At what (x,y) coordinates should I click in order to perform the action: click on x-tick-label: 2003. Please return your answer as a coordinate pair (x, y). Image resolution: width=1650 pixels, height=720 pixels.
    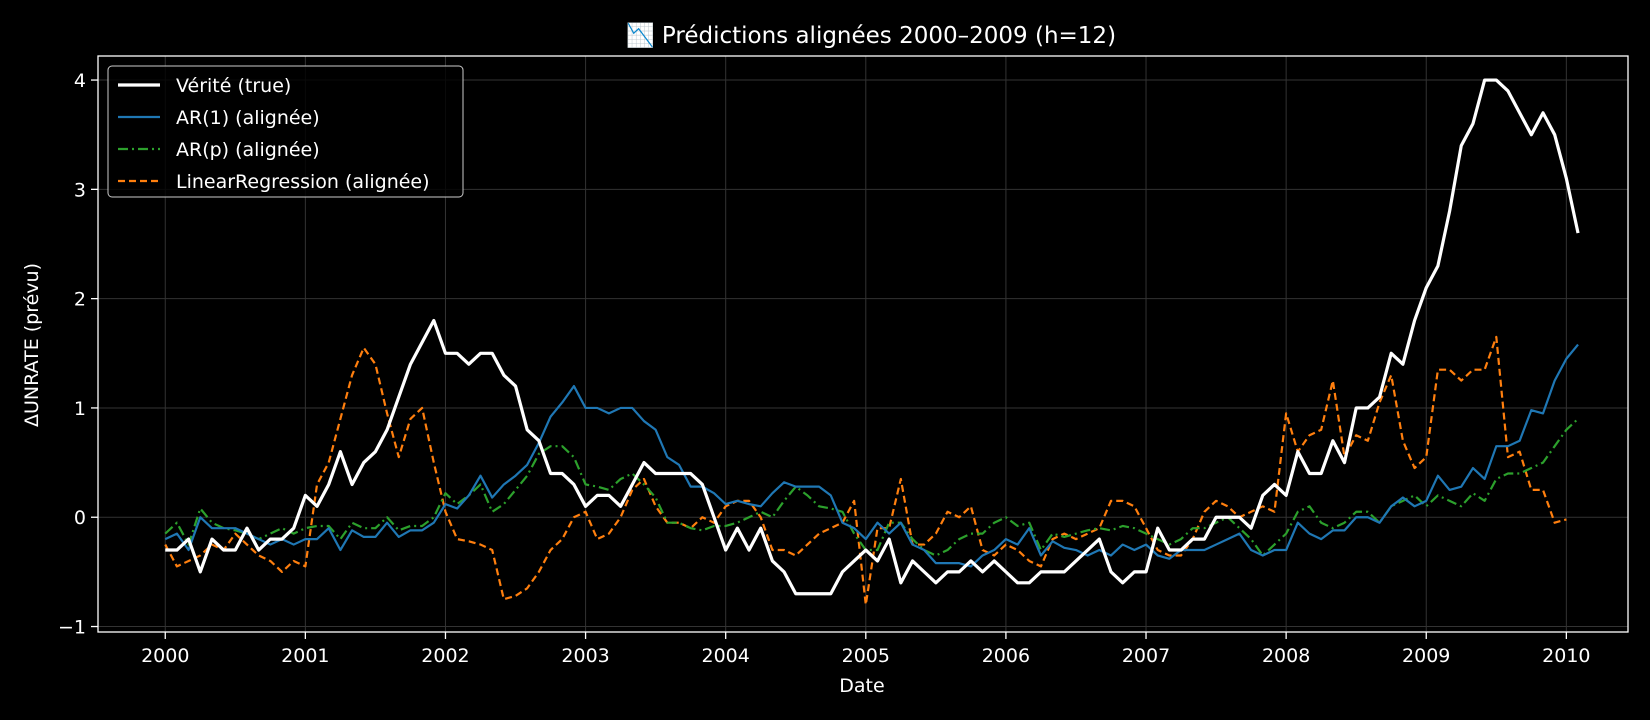
    Looking at the image, I should click on (585, 656).